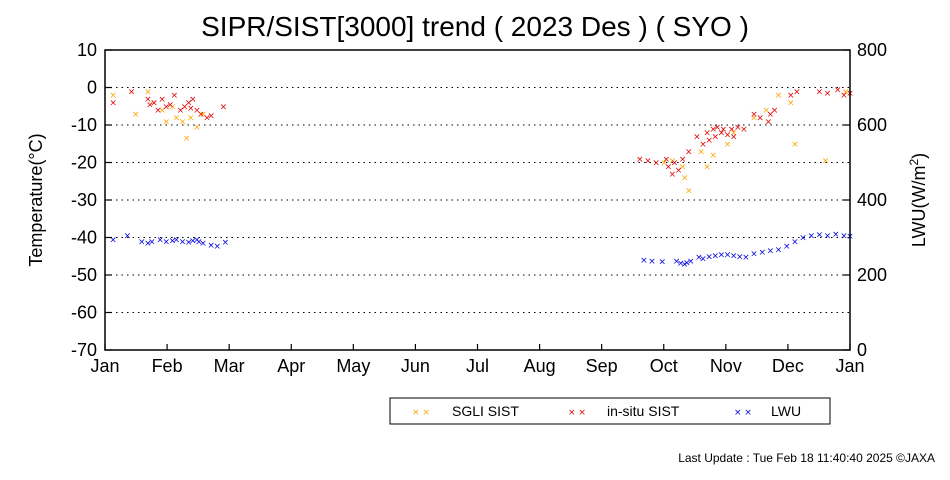 The height and width of the screenshot is (480, 950). What do you see at coordinates (84, 200) in the screenshot?
I see `y-tick-label: -30` at bounding box center [84, 200].